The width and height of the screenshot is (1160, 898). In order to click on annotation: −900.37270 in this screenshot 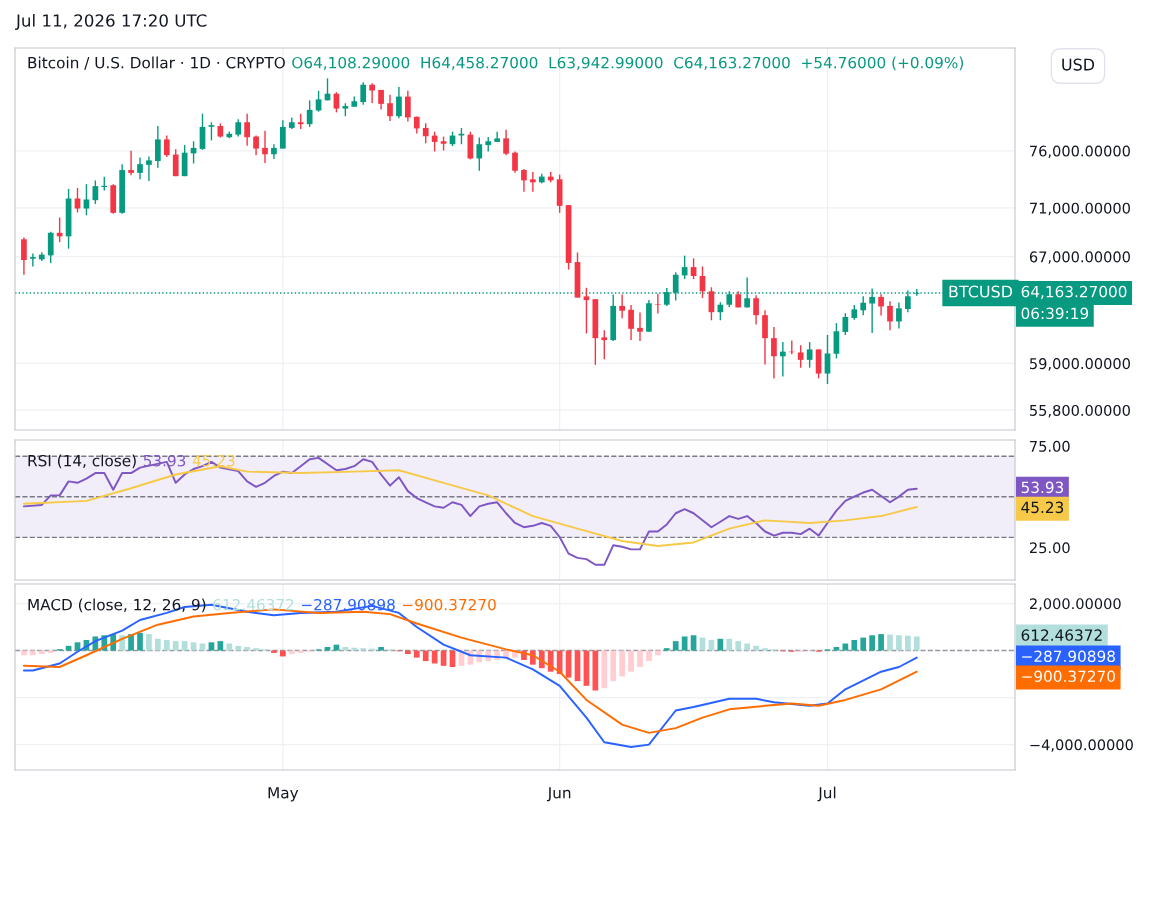, I will do `click(449, 604)`.